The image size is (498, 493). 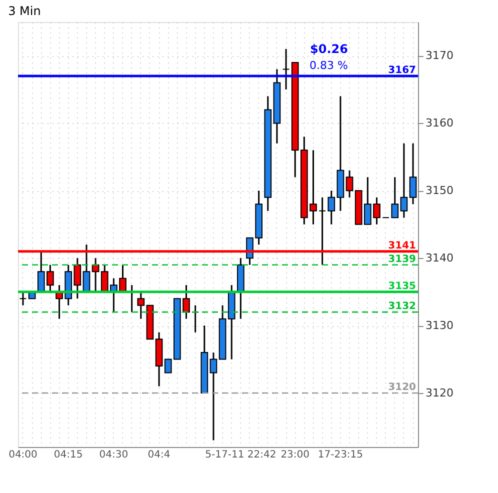 I want to click on y-tick-label: 3150, so click(x=440, y=191).